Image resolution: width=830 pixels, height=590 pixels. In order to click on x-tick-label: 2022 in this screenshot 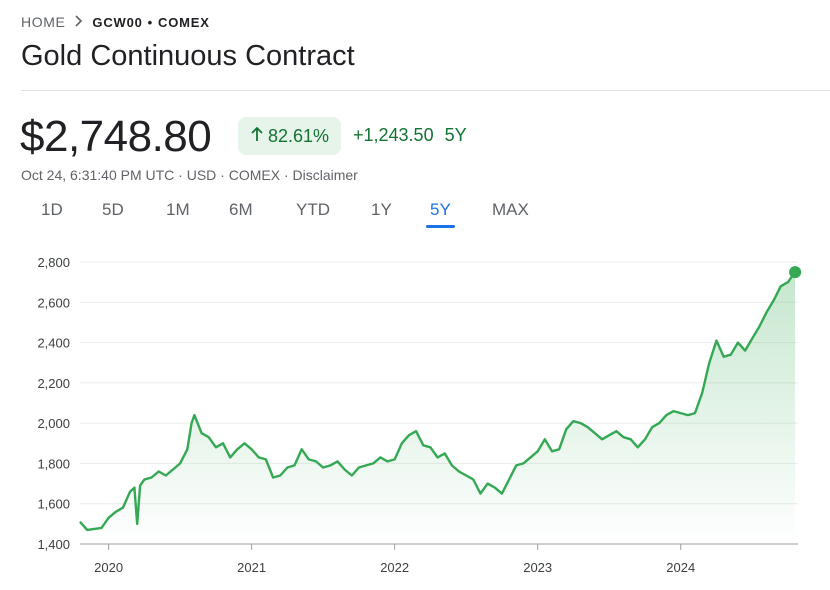, I will do `click(394, 567)`.